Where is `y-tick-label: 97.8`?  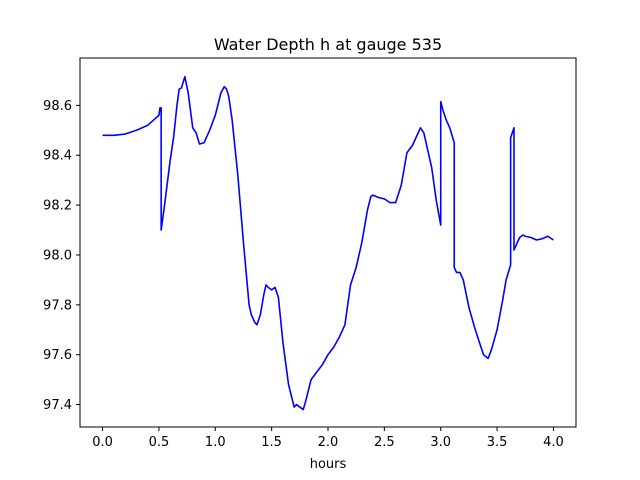
y-tick-label: 97.8 is located at coordinates (57, 305).